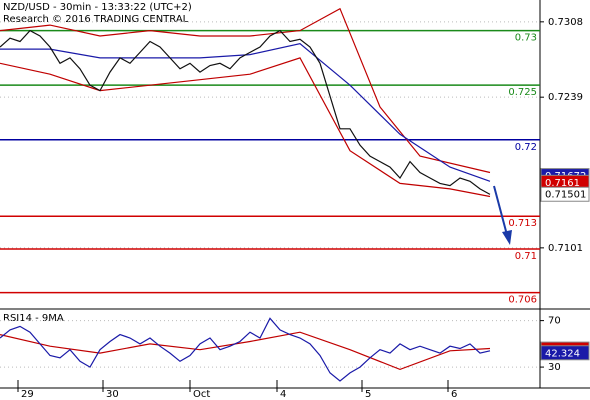 Image resolution: width=590 pixels, height=400 pixels. Describe the element at coordinates (96, 19) in the screenshot. I see `chart-subtitle: Research © 2016 TRADING CENTRAL` at that location.